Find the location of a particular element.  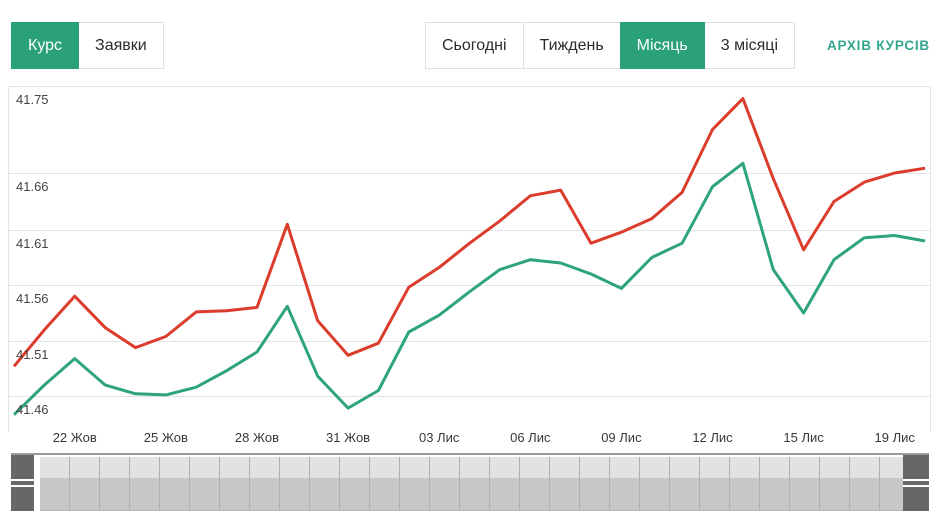

tab-week: Тиждень is located at coordinates (571, 45).